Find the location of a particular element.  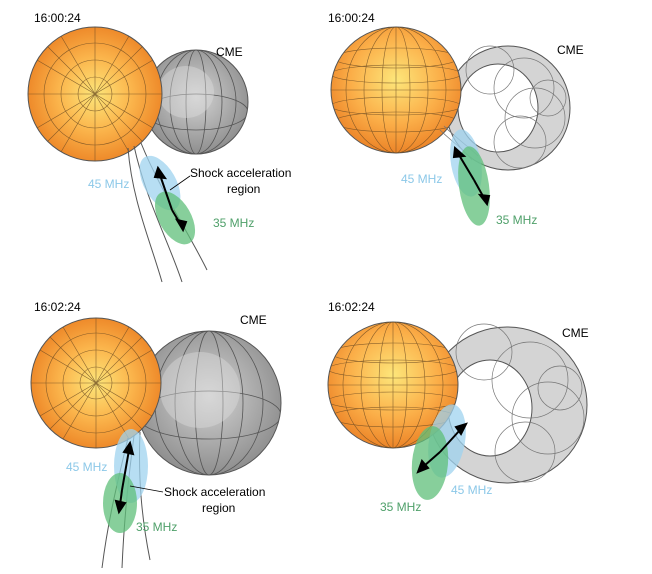

panel-4-35mhz-region is located at coordinates (430, 463).